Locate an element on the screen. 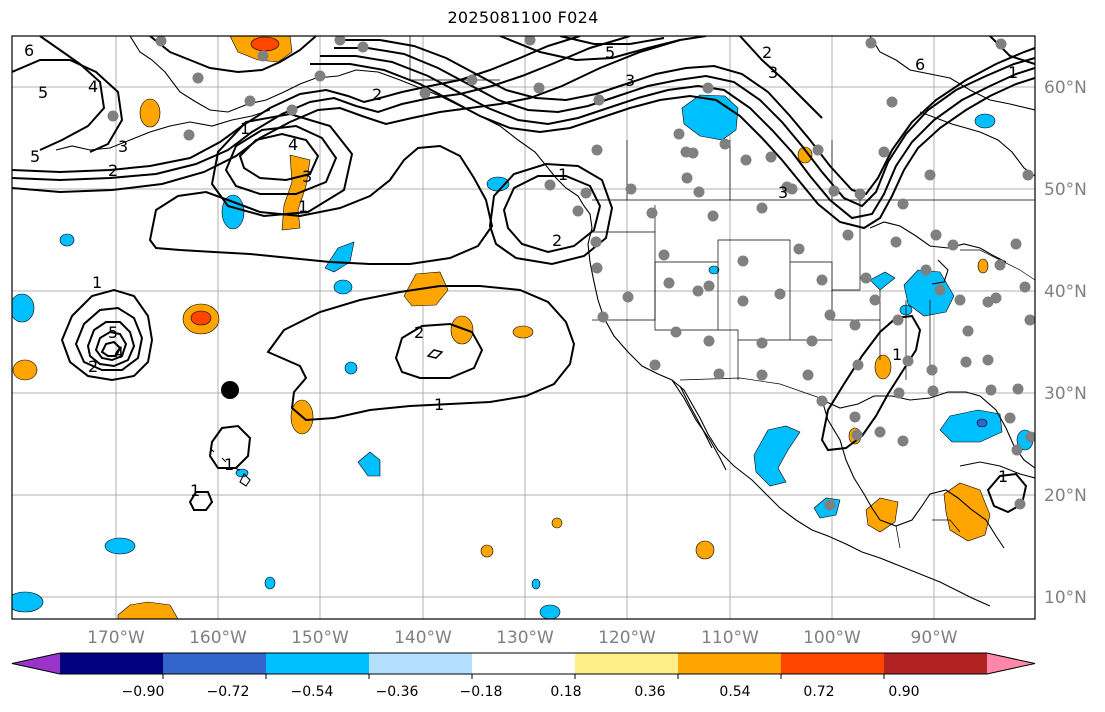  lat-label: 20°N is located at coordinates (1065, 496).